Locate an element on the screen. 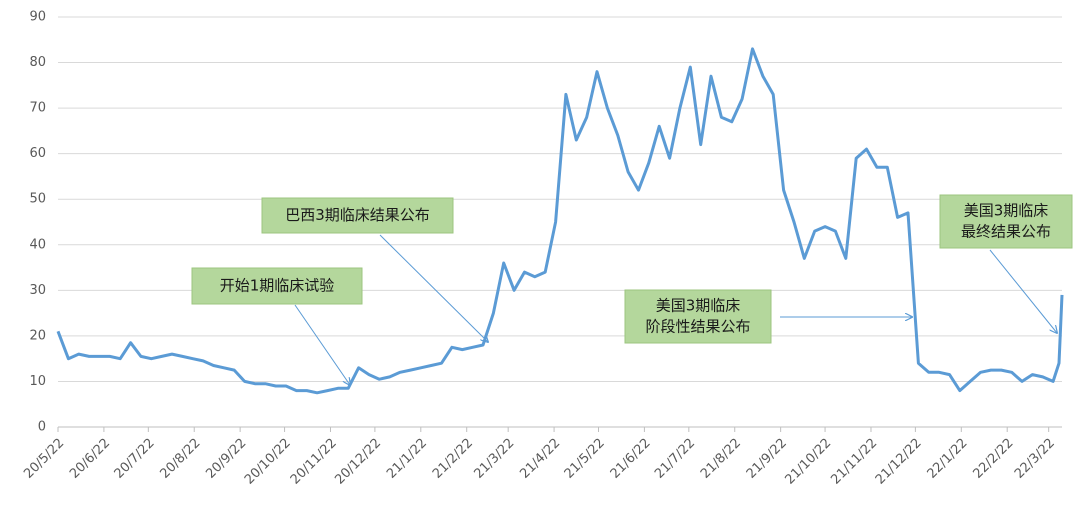 This screenshot has width=1080, height=505. x-tick-label: 21/2/22 is located at coordinates (453, 459).